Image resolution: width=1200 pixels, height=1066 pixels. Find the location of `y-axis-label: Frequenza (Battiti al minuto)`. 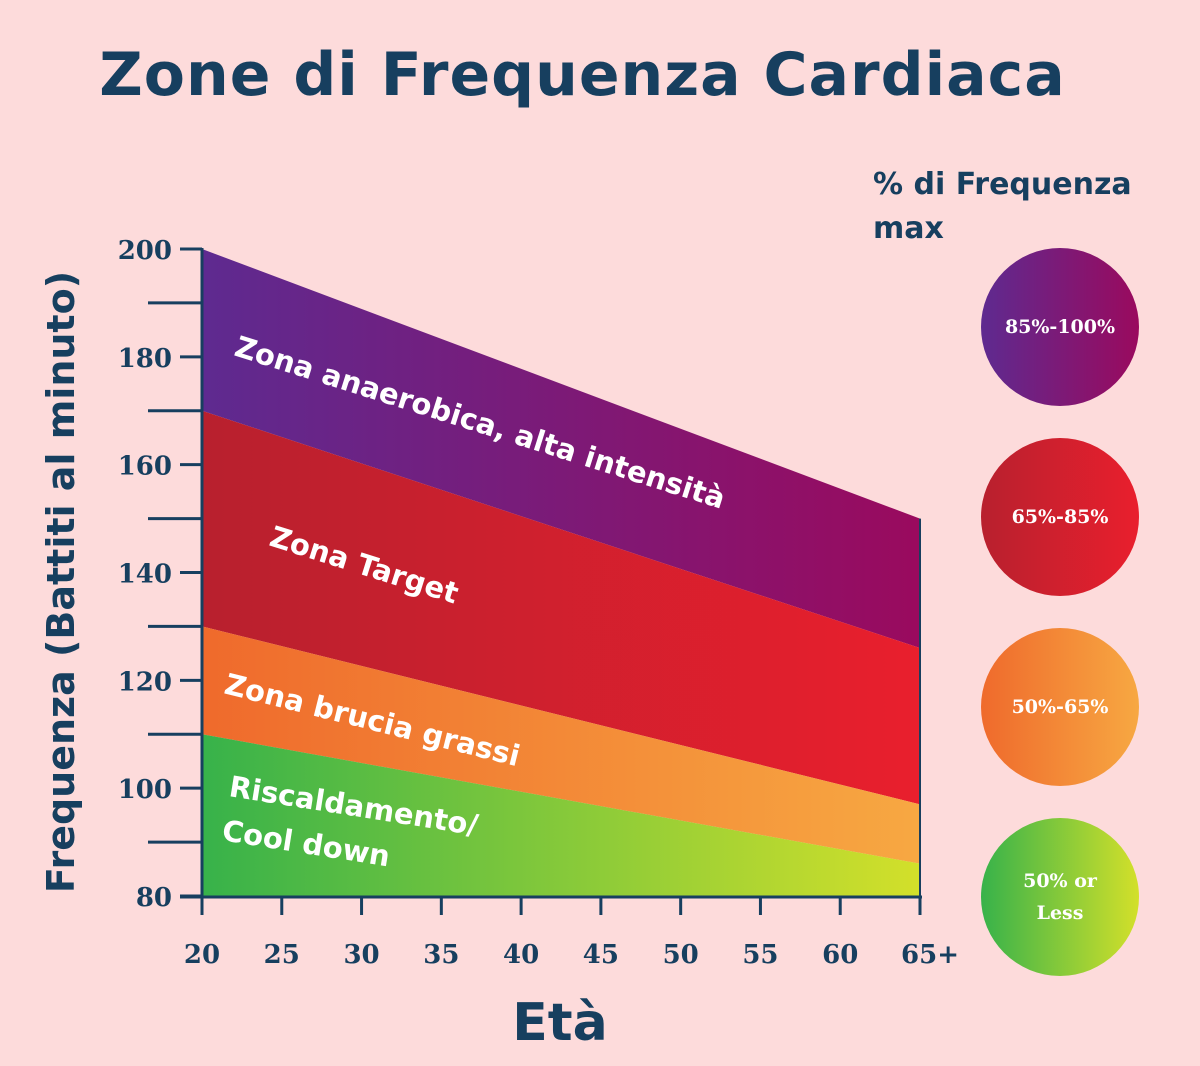

y-axis-label: Frequenza (Battiti al minuto) is located at coordinates (61, 582).